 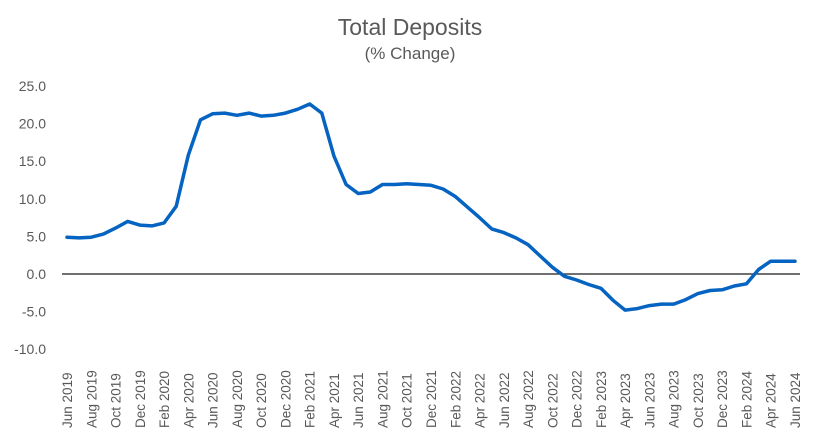 What do you see at coordinates (30, 349) in the screenshot?
I see `y-tick-label: -10.0` at bounding box center [30, 349].